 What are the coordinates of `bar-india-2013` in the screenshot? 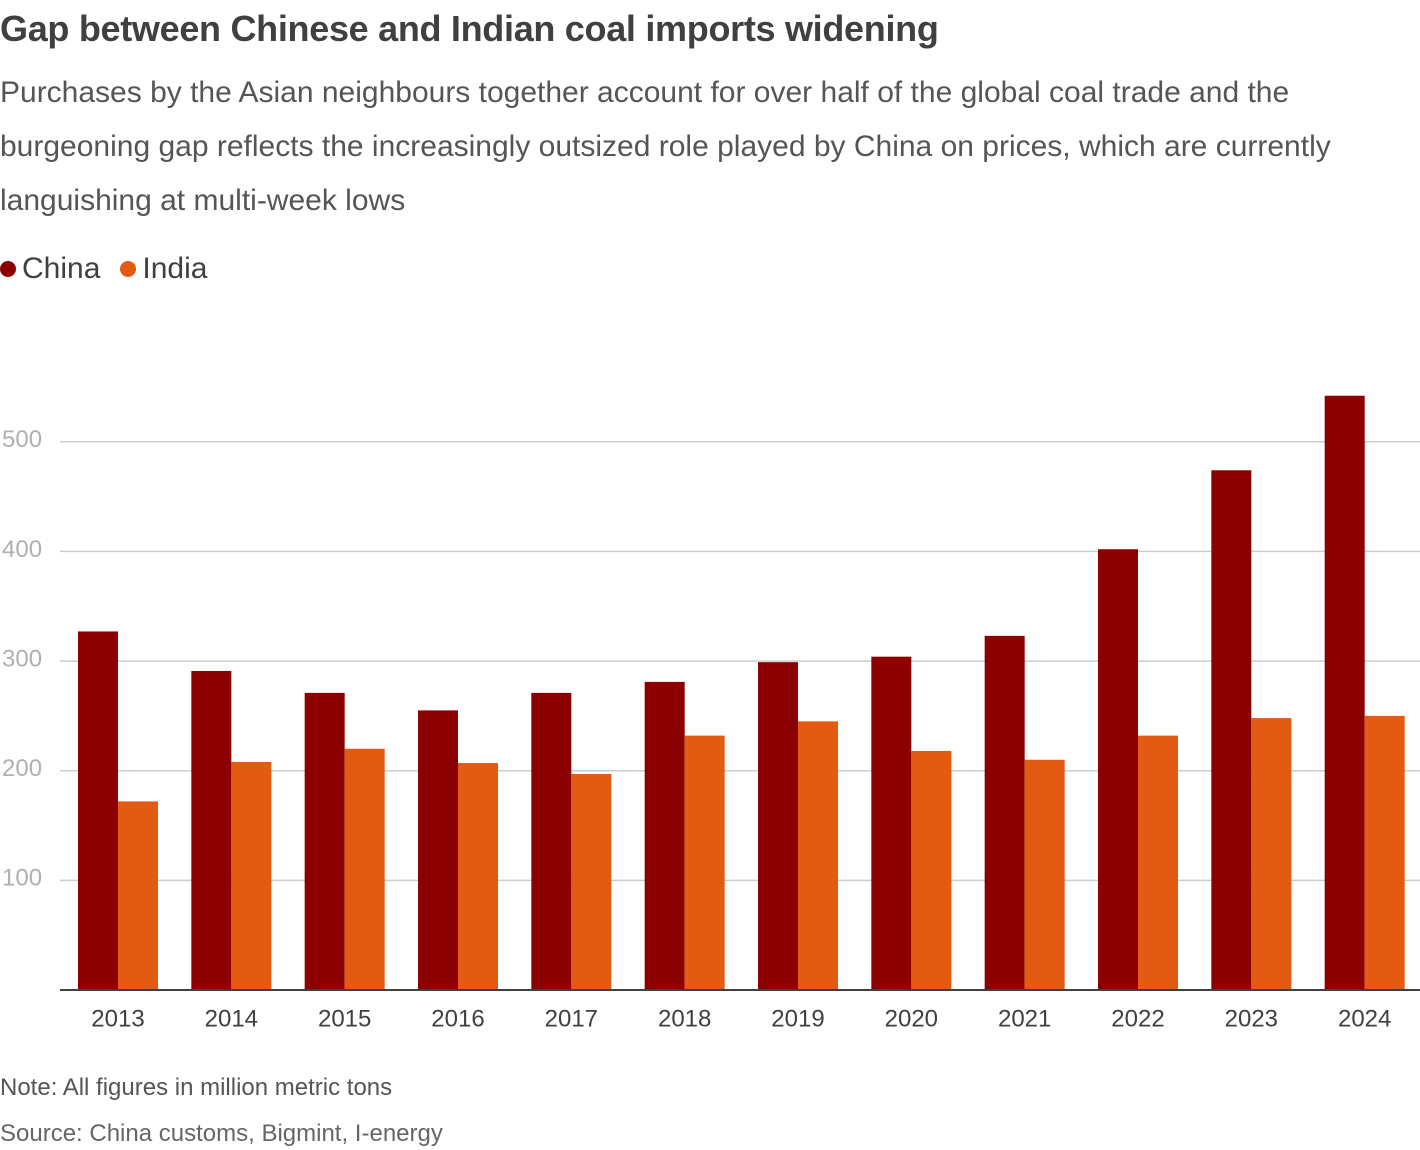 It's located at (138, 895).